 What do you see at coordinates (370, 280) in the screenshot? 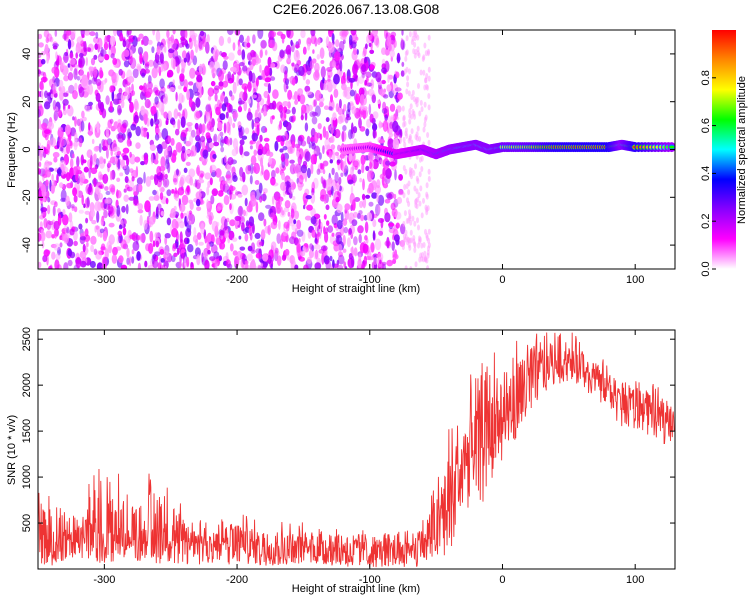
I see `x-tick-label: -100` at bounding box center [370, 280].